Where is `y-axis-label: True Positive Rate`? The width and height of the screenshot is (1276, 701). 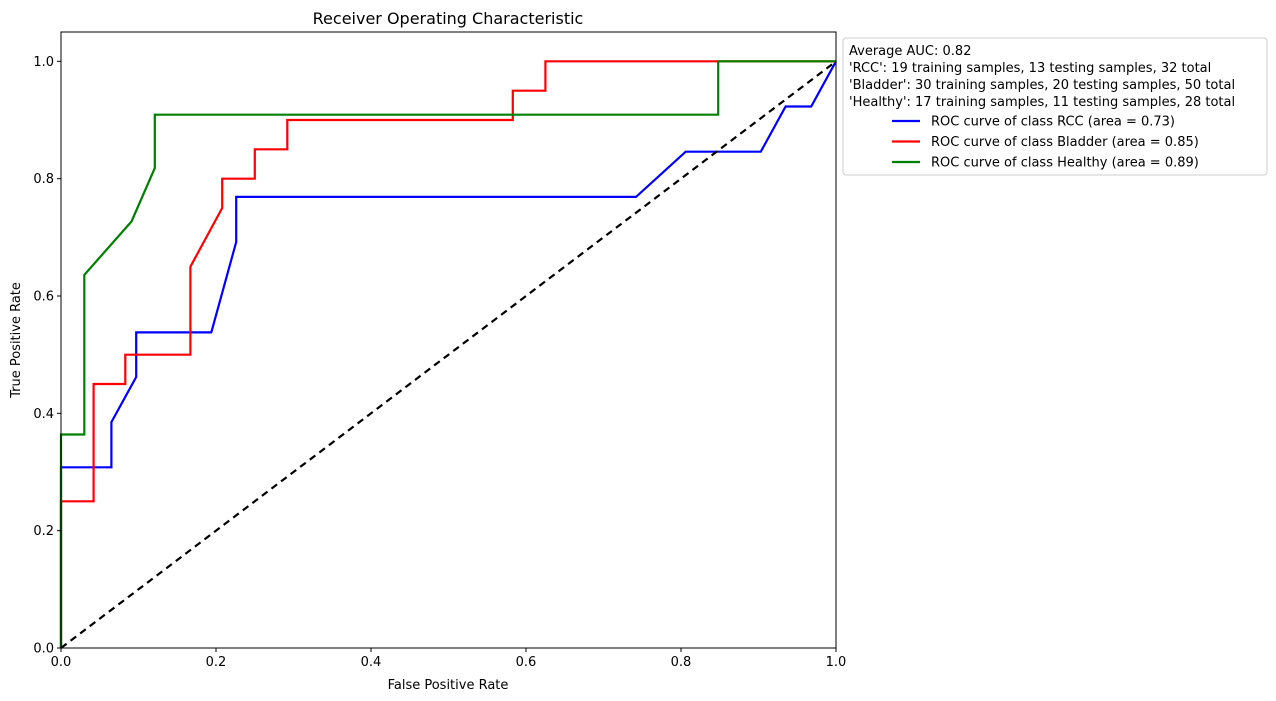
y-axis-label: True Positive Rate is located at coordinates (16, 340).